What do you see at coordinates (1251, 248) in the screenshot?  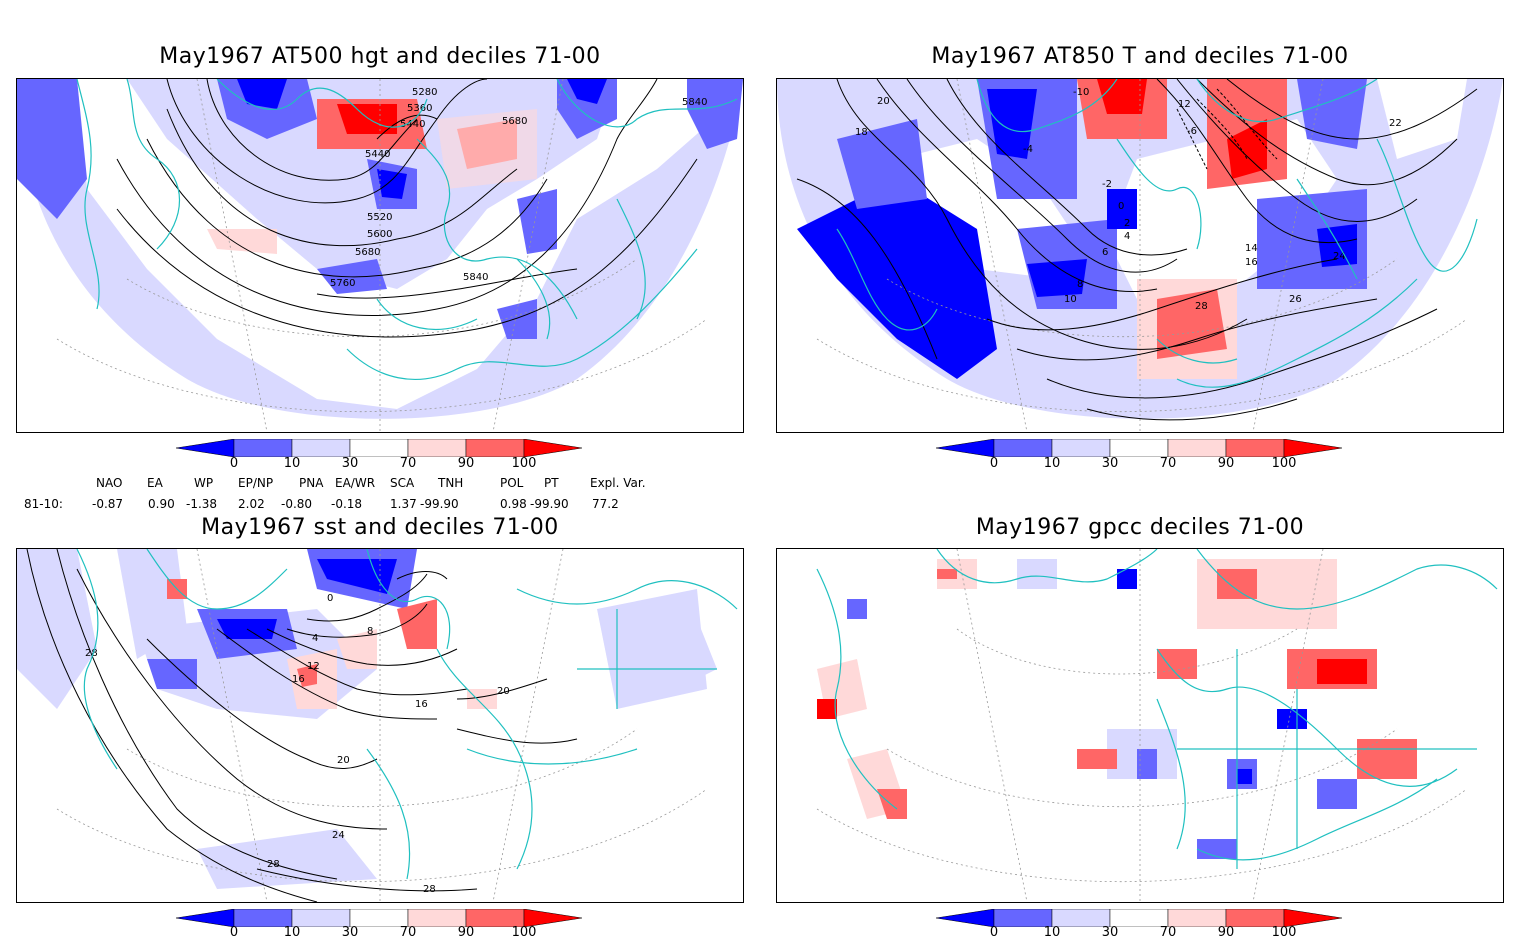 I see `contour-label: 14` at bounding box center [1251, 248].